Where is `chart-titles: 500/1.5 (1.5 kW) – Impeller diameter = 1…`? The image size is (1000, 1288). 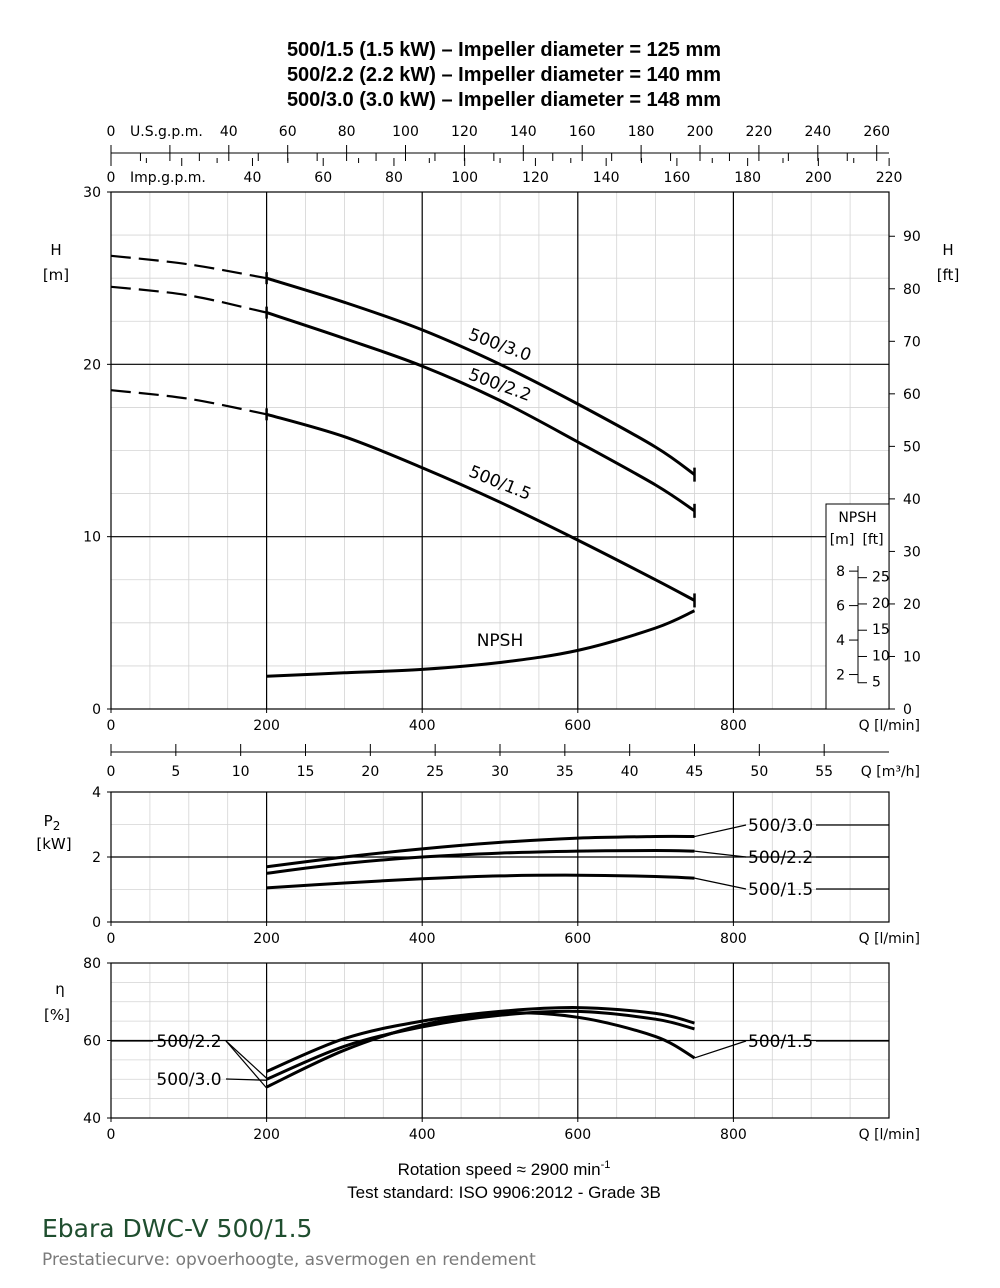 chart-titles: 500/1.5 (1.5 kW) – Impeller diameter = 1… is located at coordinates (504, 75).